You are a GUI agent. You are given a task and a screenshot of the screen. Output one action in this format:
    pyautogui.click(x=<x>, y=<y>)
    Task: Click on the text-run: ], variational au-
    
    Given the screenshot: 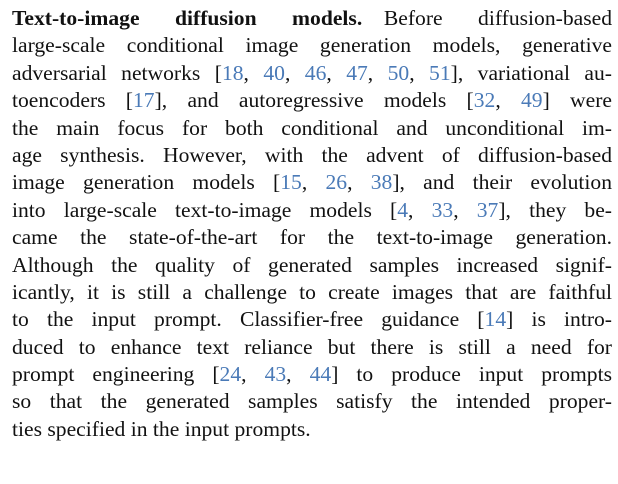 What is the action you would take?
    pyautogui.click(x=531, y=72)
    